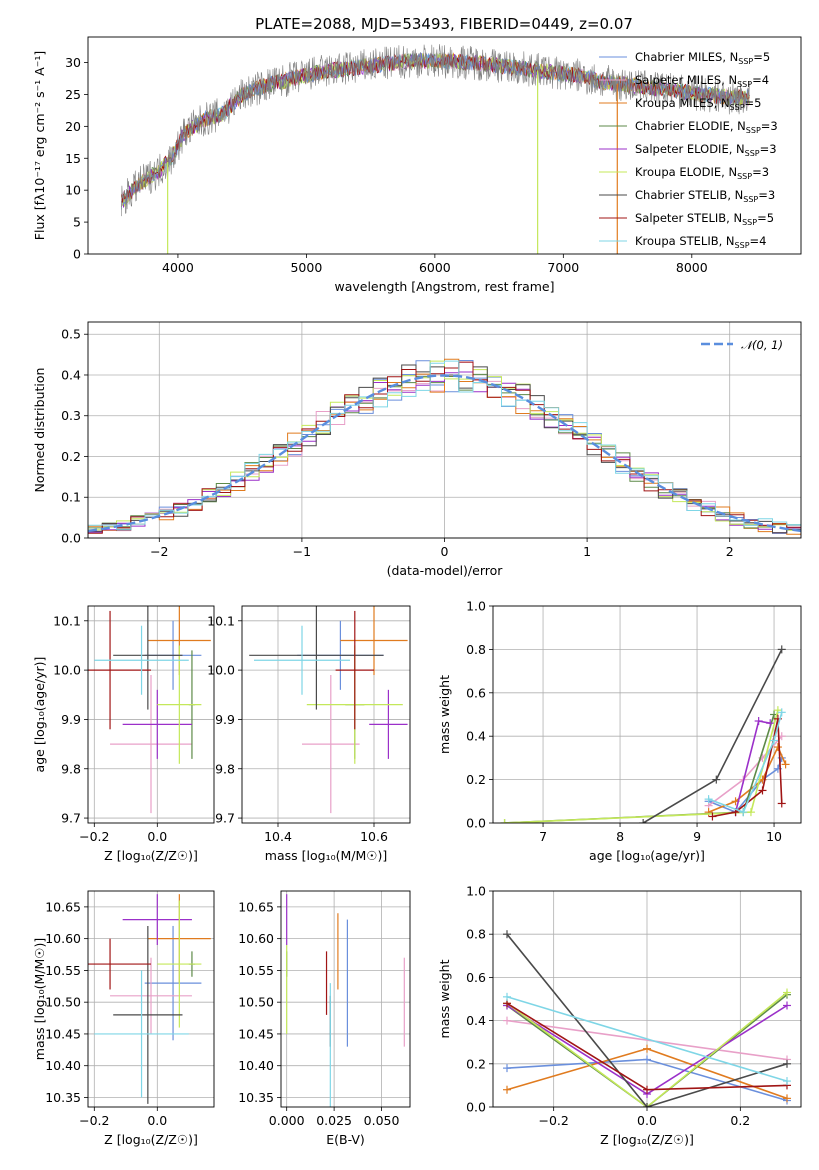  I want to click on legend-label-n: =4, so click(758, 241).